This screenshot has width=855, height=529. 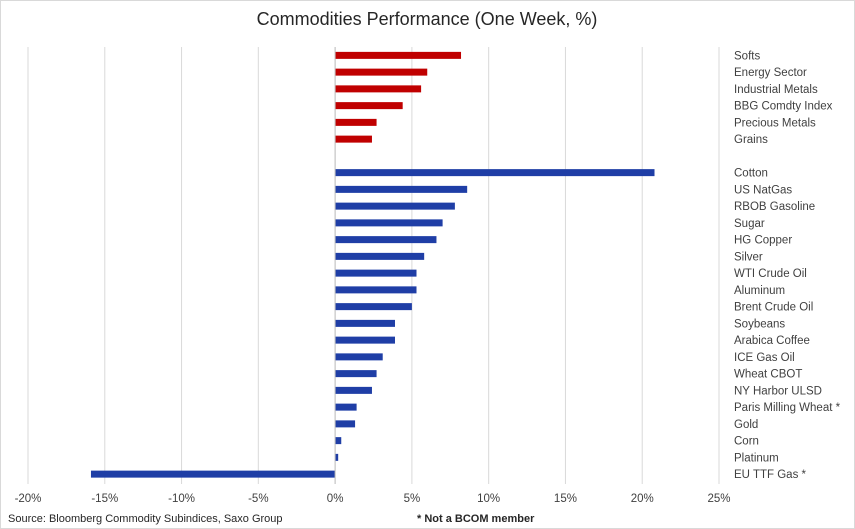 I want to click on category-label: ICE Gas Oil, so click(x=764, y=358).